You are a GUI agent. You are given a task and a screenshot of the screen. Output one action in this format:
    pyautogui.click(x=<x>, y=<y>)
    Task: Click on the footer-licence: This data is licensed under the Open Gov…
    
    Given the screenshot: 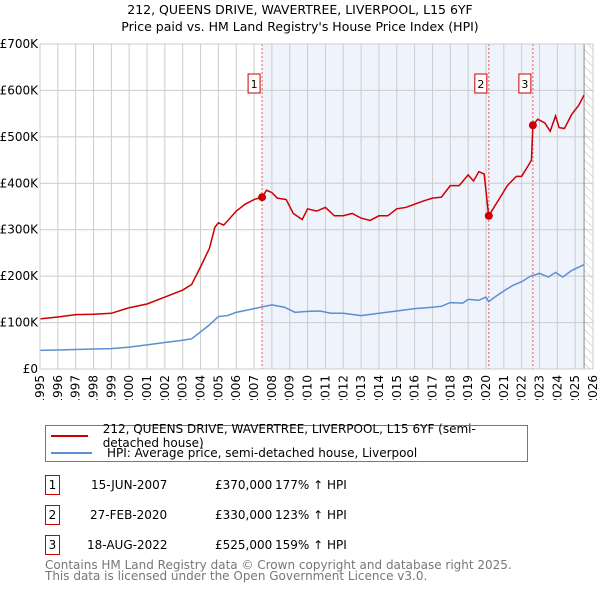 What is the action you would take?
    pyautogui.click(x=236, y=576)
    